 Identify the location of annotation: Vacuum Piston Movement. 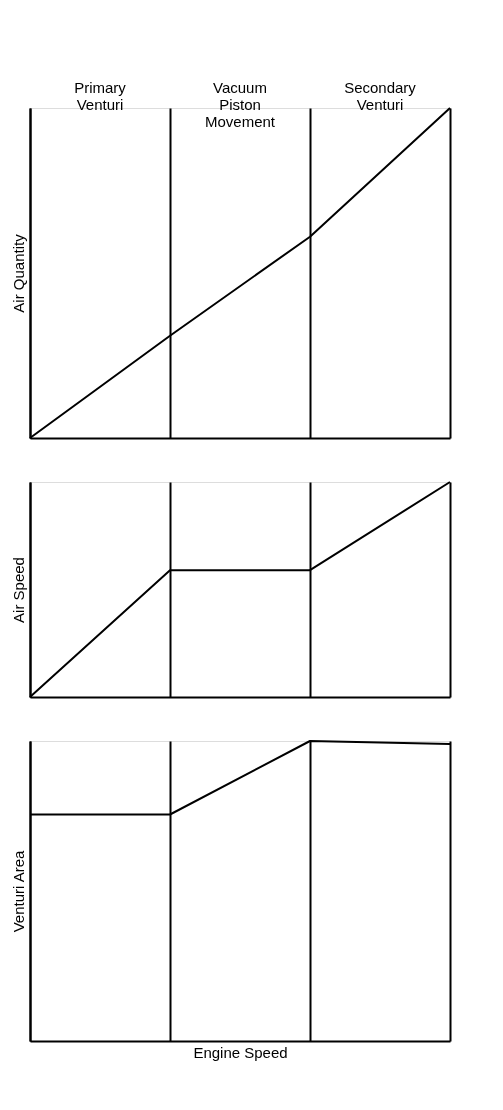
(240, 104).